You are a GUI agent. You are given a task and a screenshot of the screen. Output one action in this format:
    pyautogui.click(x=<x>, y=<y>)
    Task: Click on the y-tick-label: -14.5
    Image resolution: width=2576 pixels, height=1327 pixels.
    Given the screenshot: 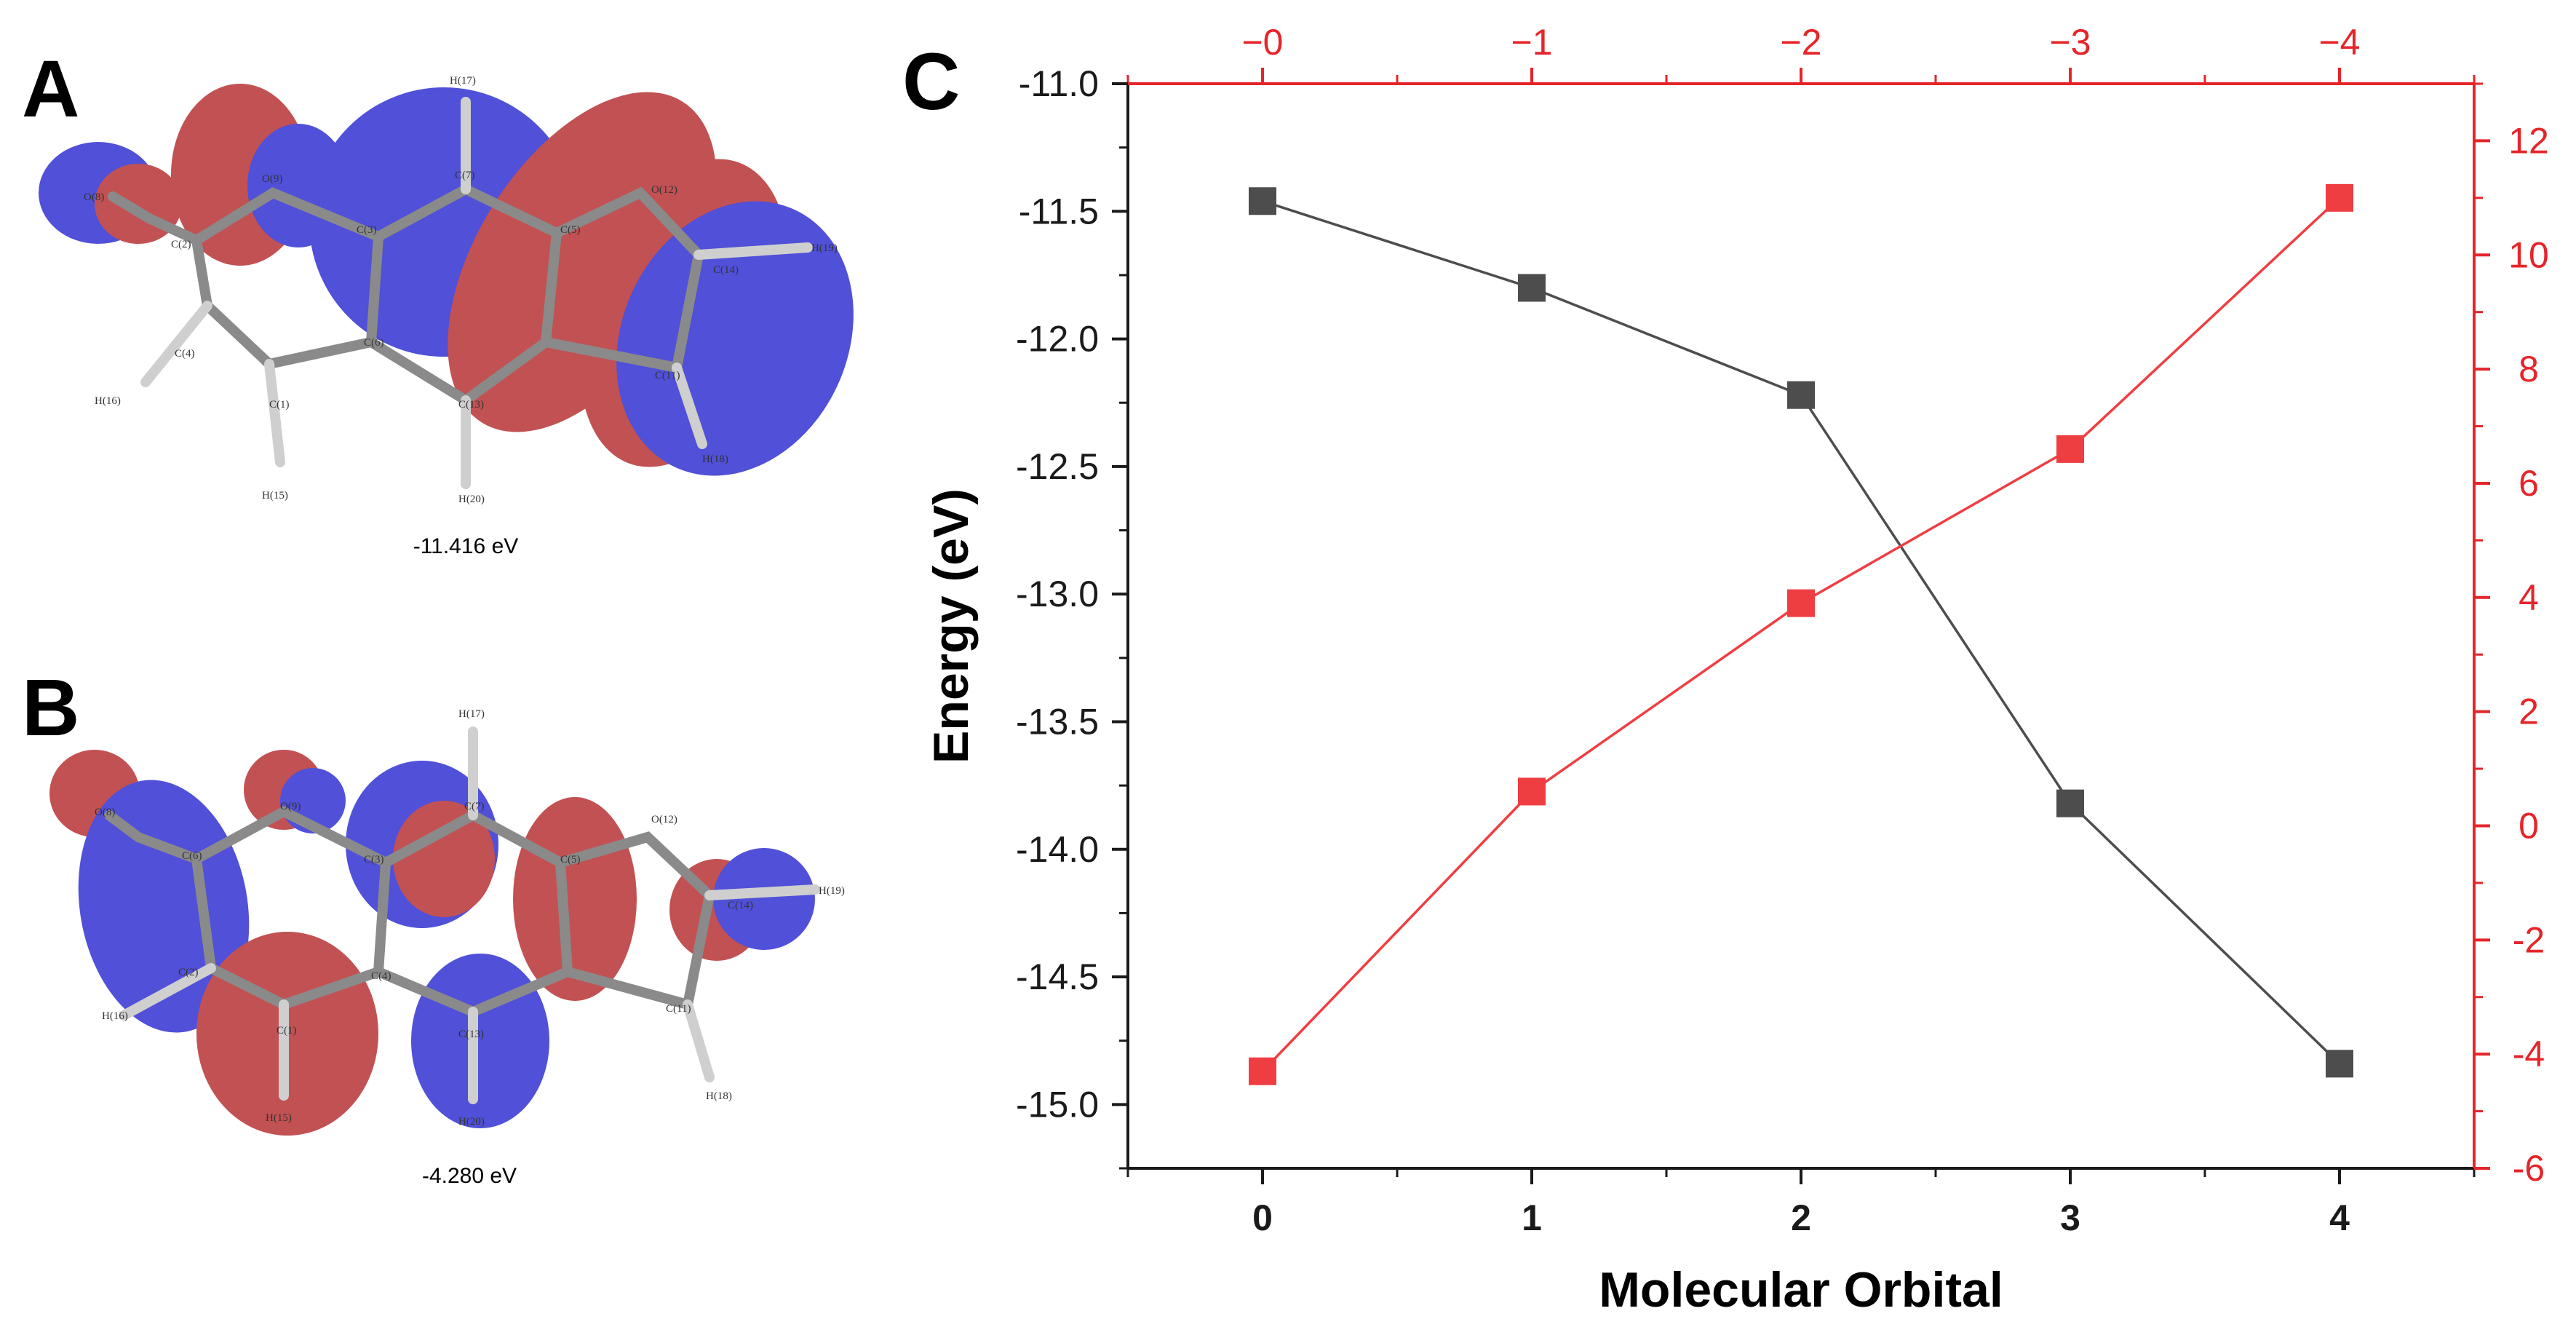 What is the action you would take?
    pyautogui.click(x=1057, y=976)
    